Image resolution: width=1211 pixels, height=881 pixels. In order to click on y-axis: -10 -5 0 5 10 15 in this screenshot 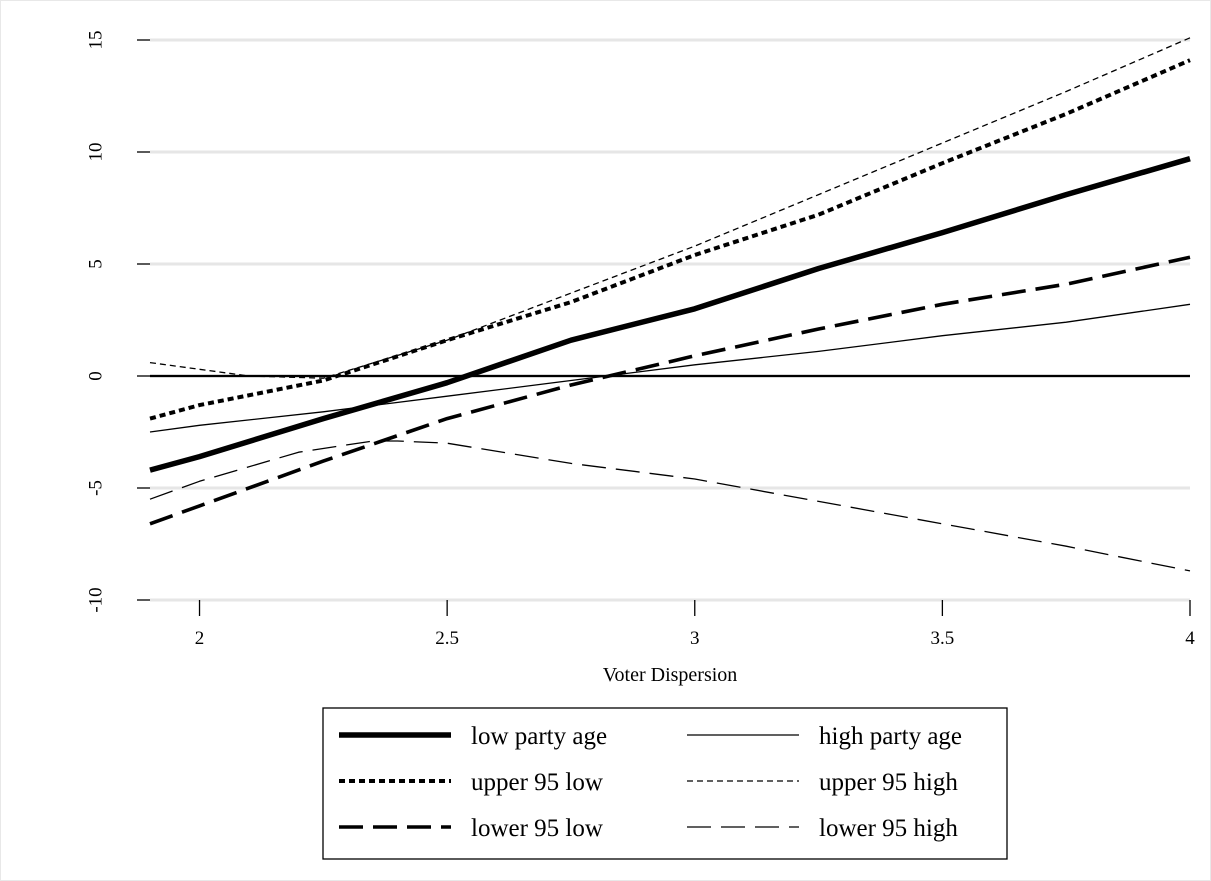, I will do `click(118, 322)`.